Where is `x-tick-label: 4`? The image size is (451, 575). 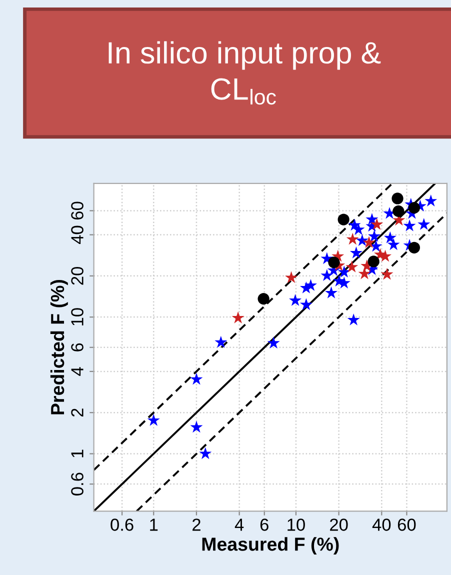 x-tick-label: 4 is located at coordinates (239, 524).